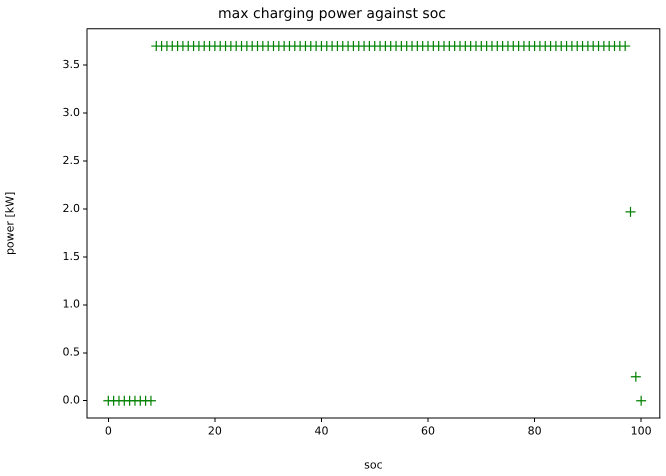 This screenshot has height=476, width=666. What do you see at coordinates (71, 113) in the screenshot?
I see `y-tick-label: 3.0` at bounding box center [71, 113].